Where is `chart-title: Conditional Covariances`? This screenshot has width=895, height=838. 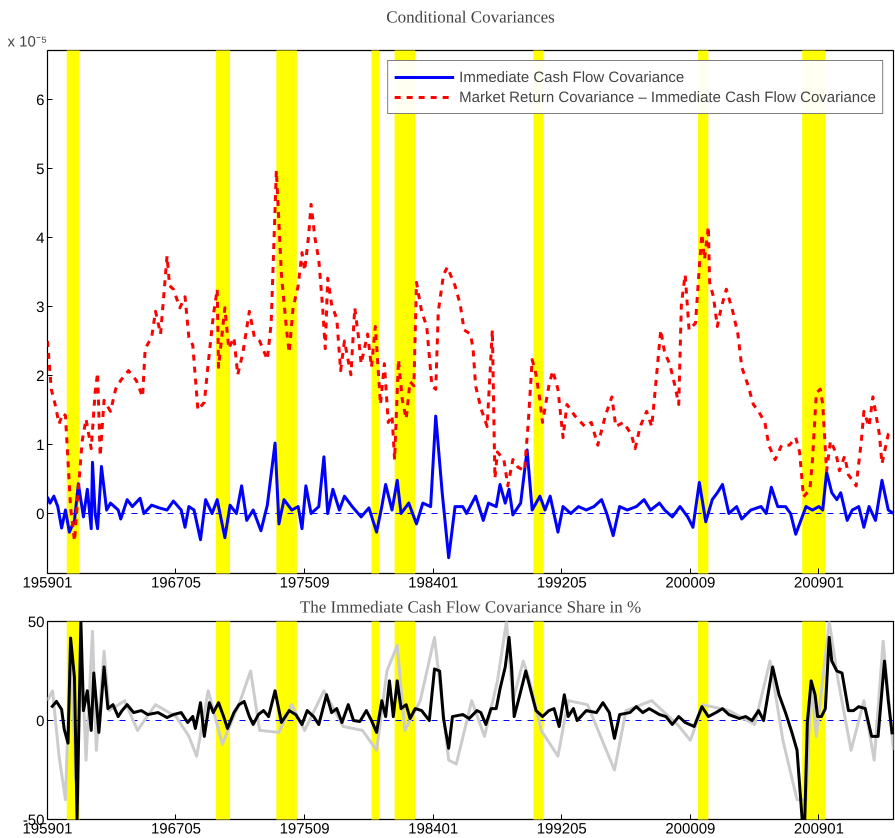
chart-title: Conditional Covariances is located at coordinates (470, 17).